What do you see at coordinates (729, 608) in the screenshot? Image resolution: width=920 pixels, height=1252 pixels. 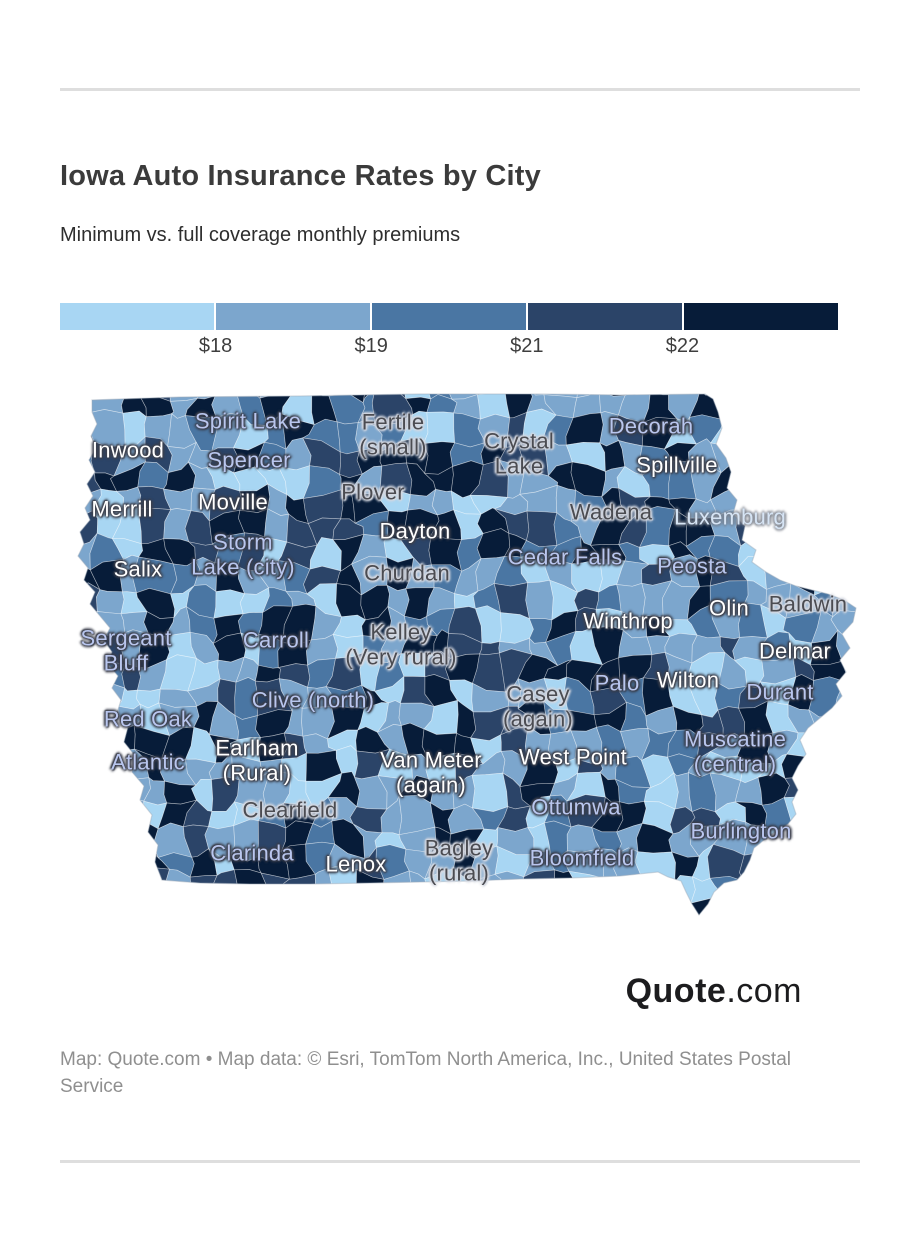 I see `city-label-olin: Olin` at bounding box center [729, 608].